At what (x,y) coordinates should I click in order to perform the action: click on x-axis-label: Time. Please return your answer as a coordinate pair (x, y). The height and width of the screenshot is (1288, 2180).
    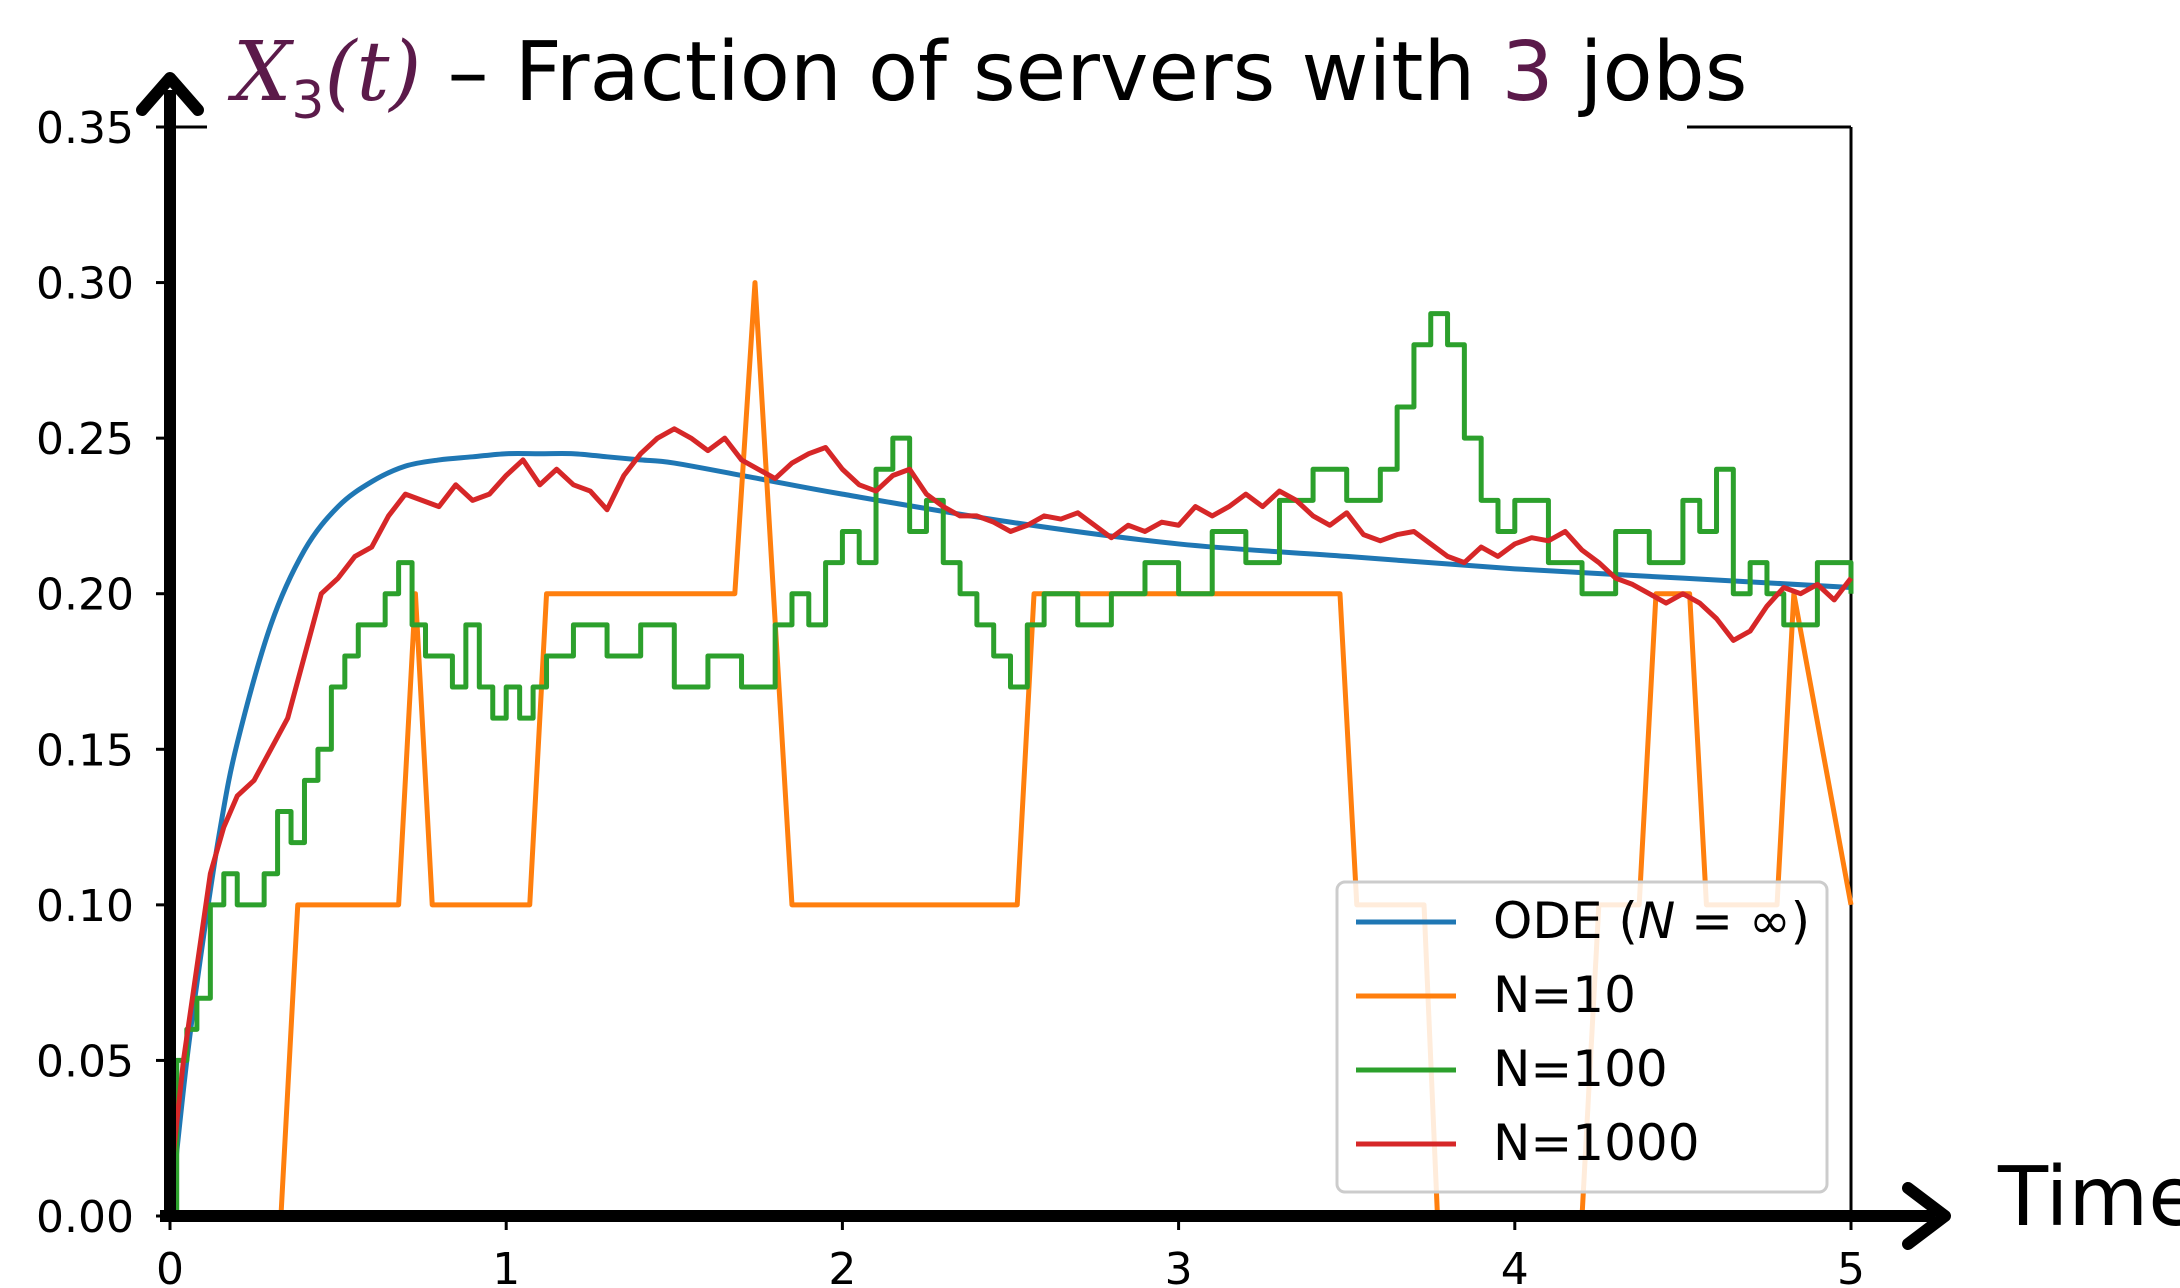
    Looking at the image, I should click on (2088, 1197).